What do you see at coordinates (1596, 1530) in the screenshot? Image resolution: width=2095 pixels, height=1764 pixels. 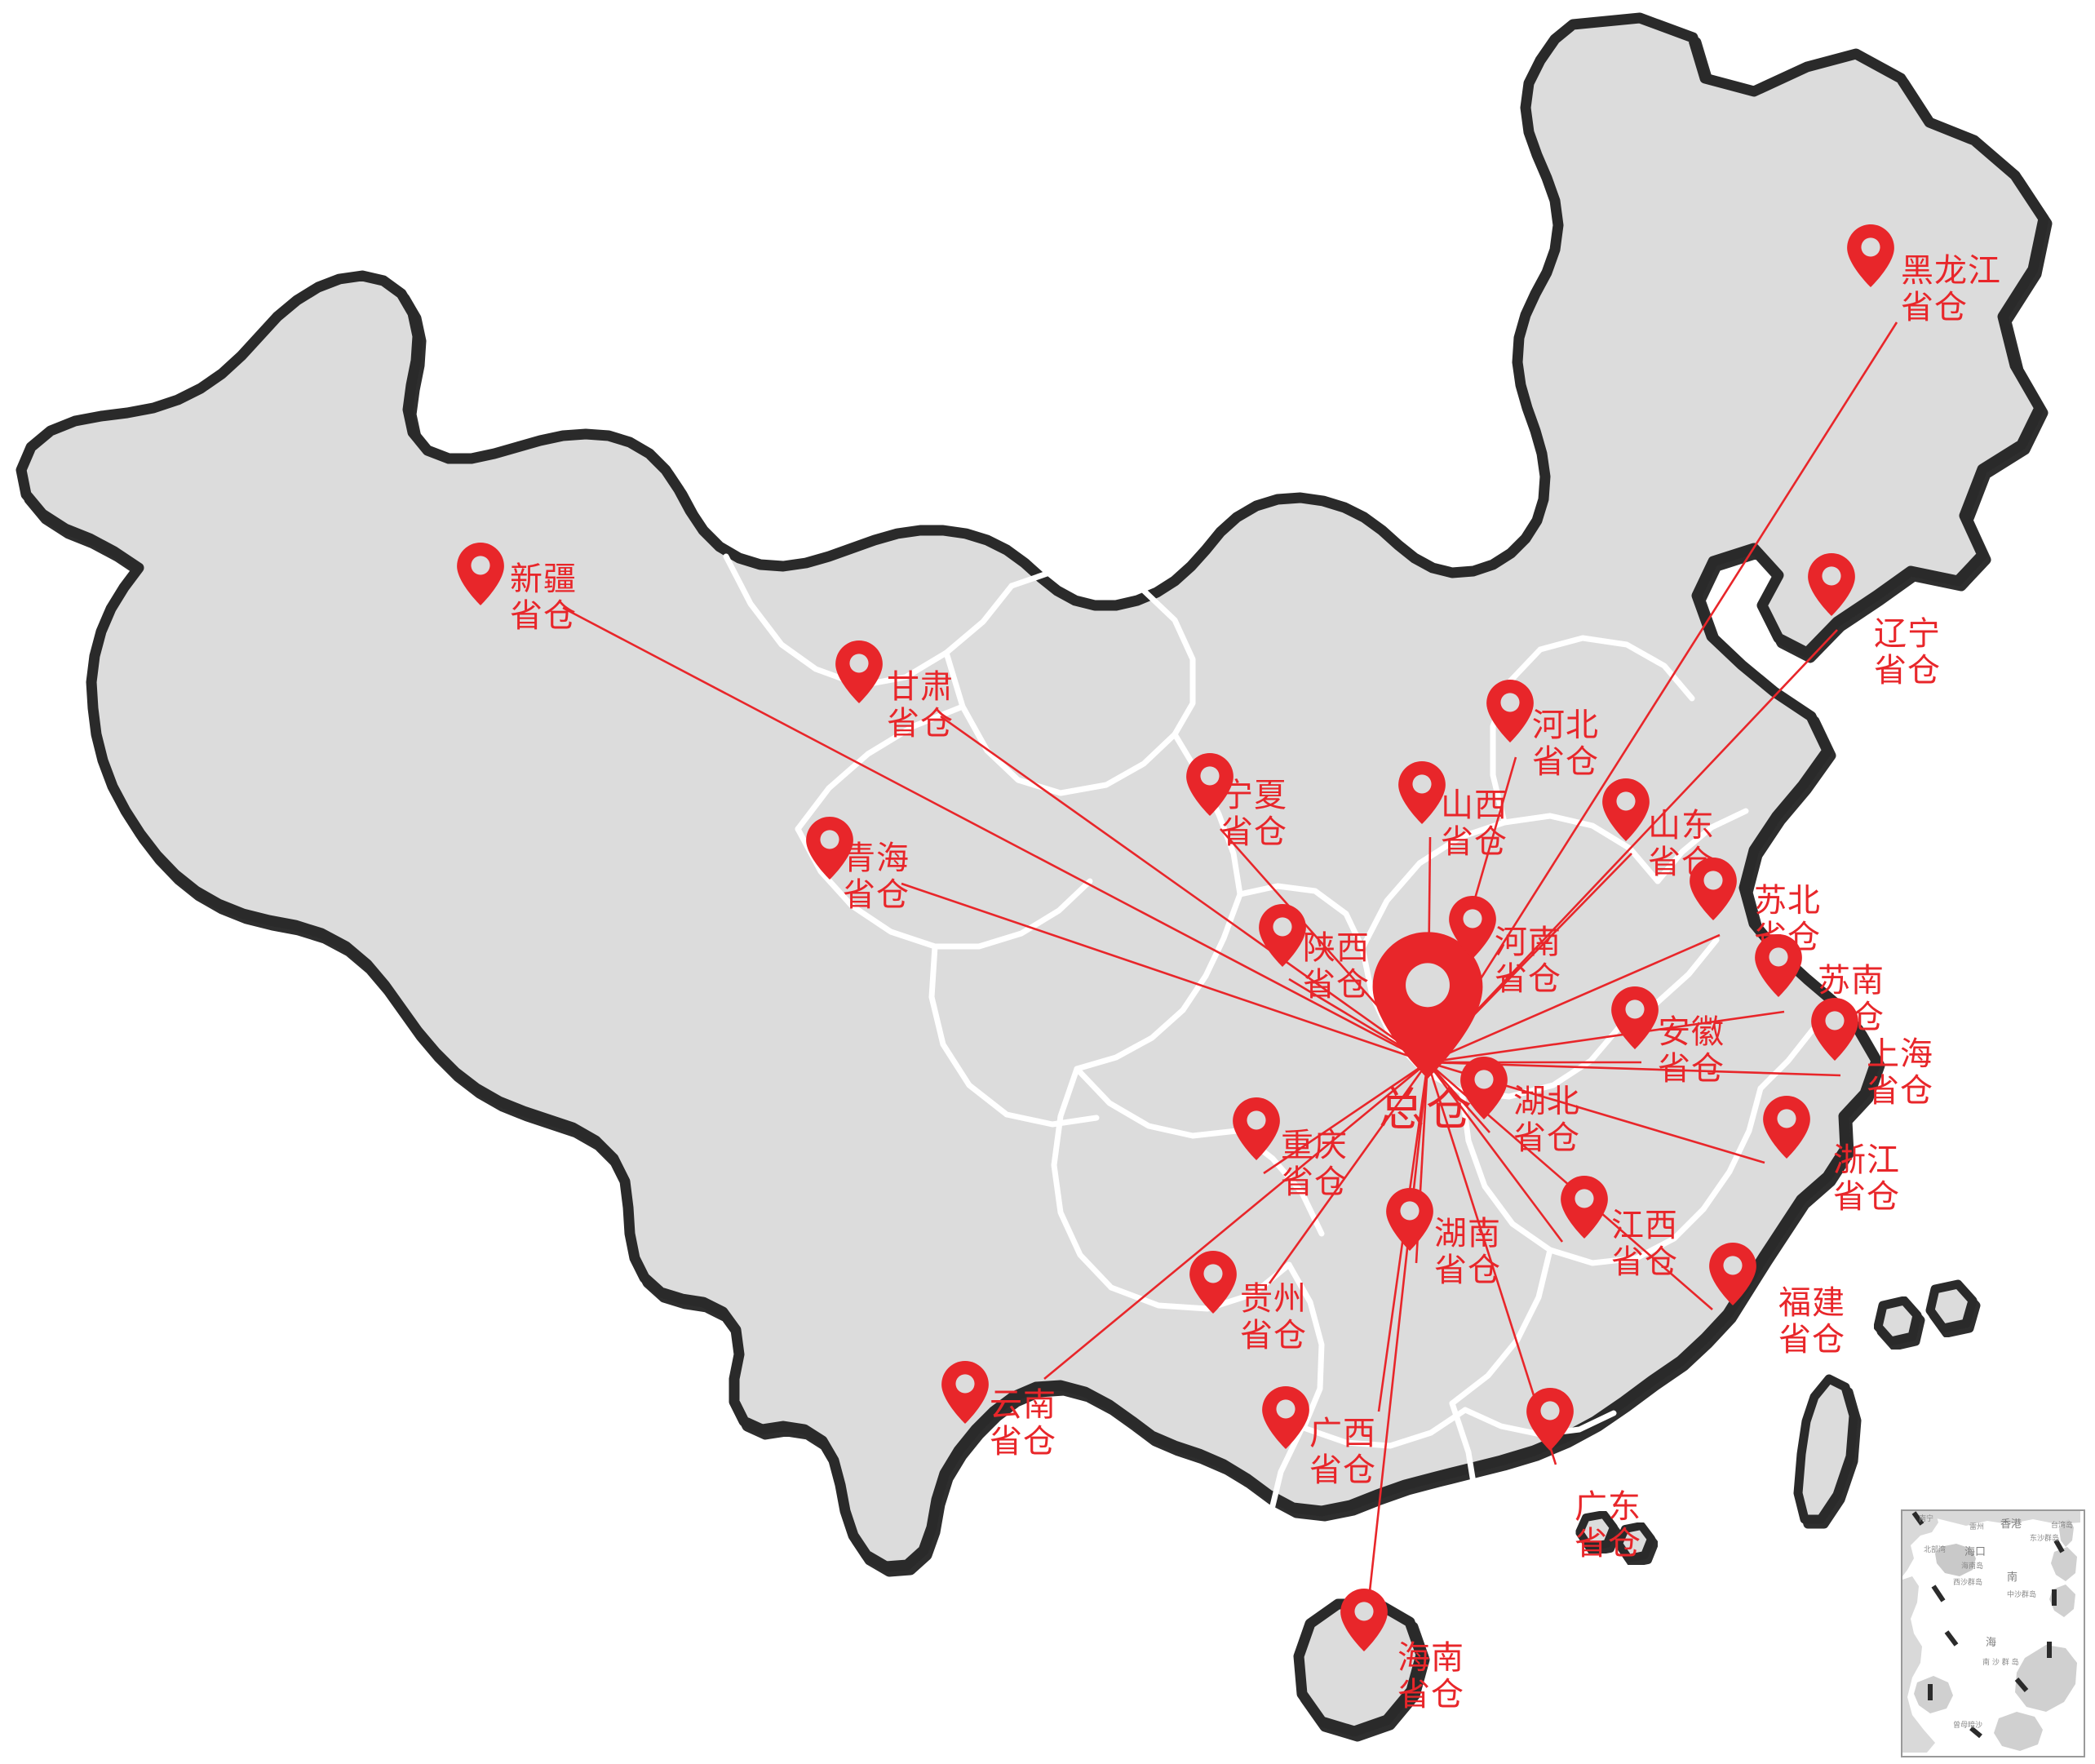 I see `island-hk-a` at bounding box center [1596, 1530].